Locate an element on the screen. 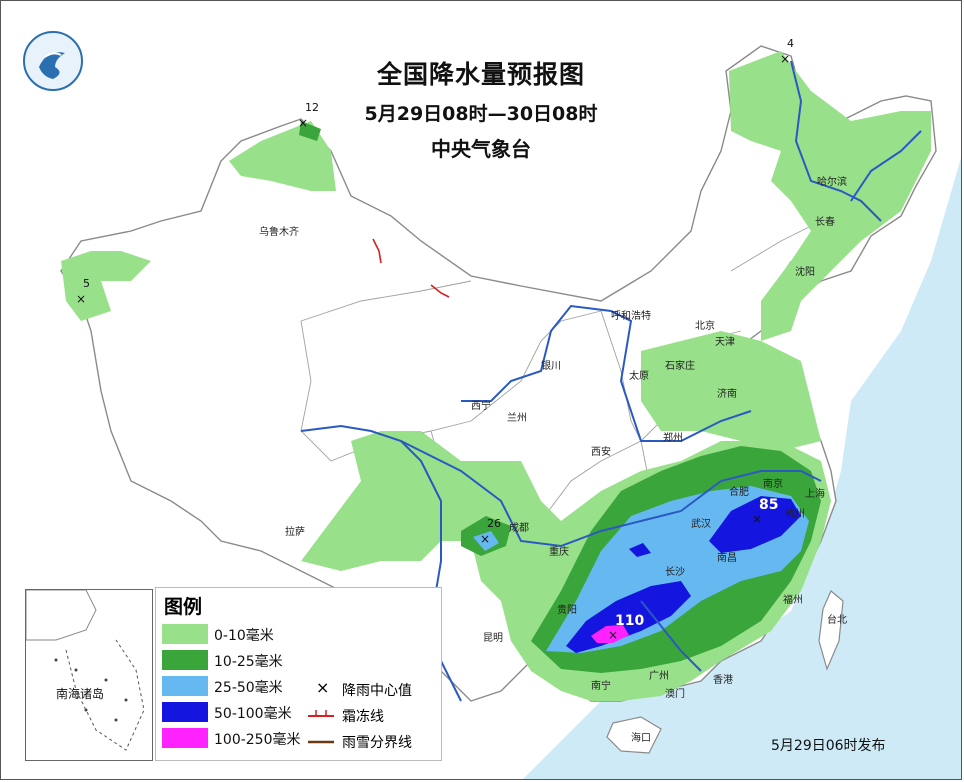  legend-symbol-row: 霜冻线 is located at coordinates (371, 717).